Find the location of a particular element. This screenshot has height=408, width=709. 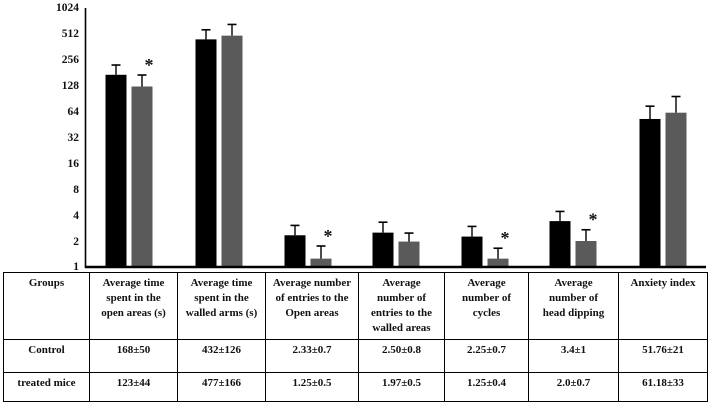

value-cell-row0-col1: 168±50 is located at coordinates (133, 356).